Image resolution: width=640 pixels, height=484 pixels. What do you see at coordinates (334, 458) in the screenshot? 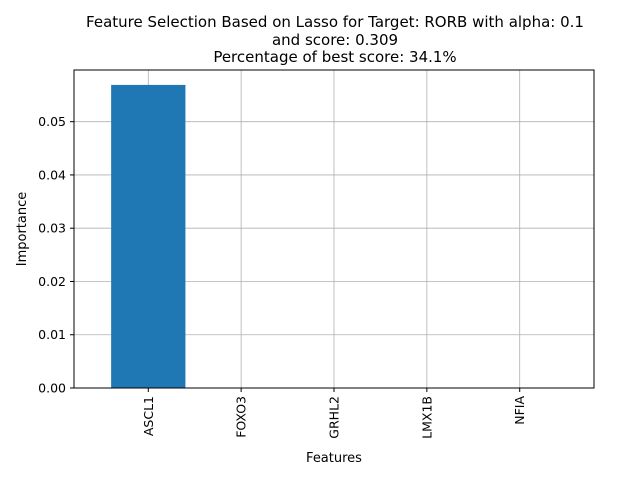
I see `x-axis-label: Features` at bounding box center [334, 458].